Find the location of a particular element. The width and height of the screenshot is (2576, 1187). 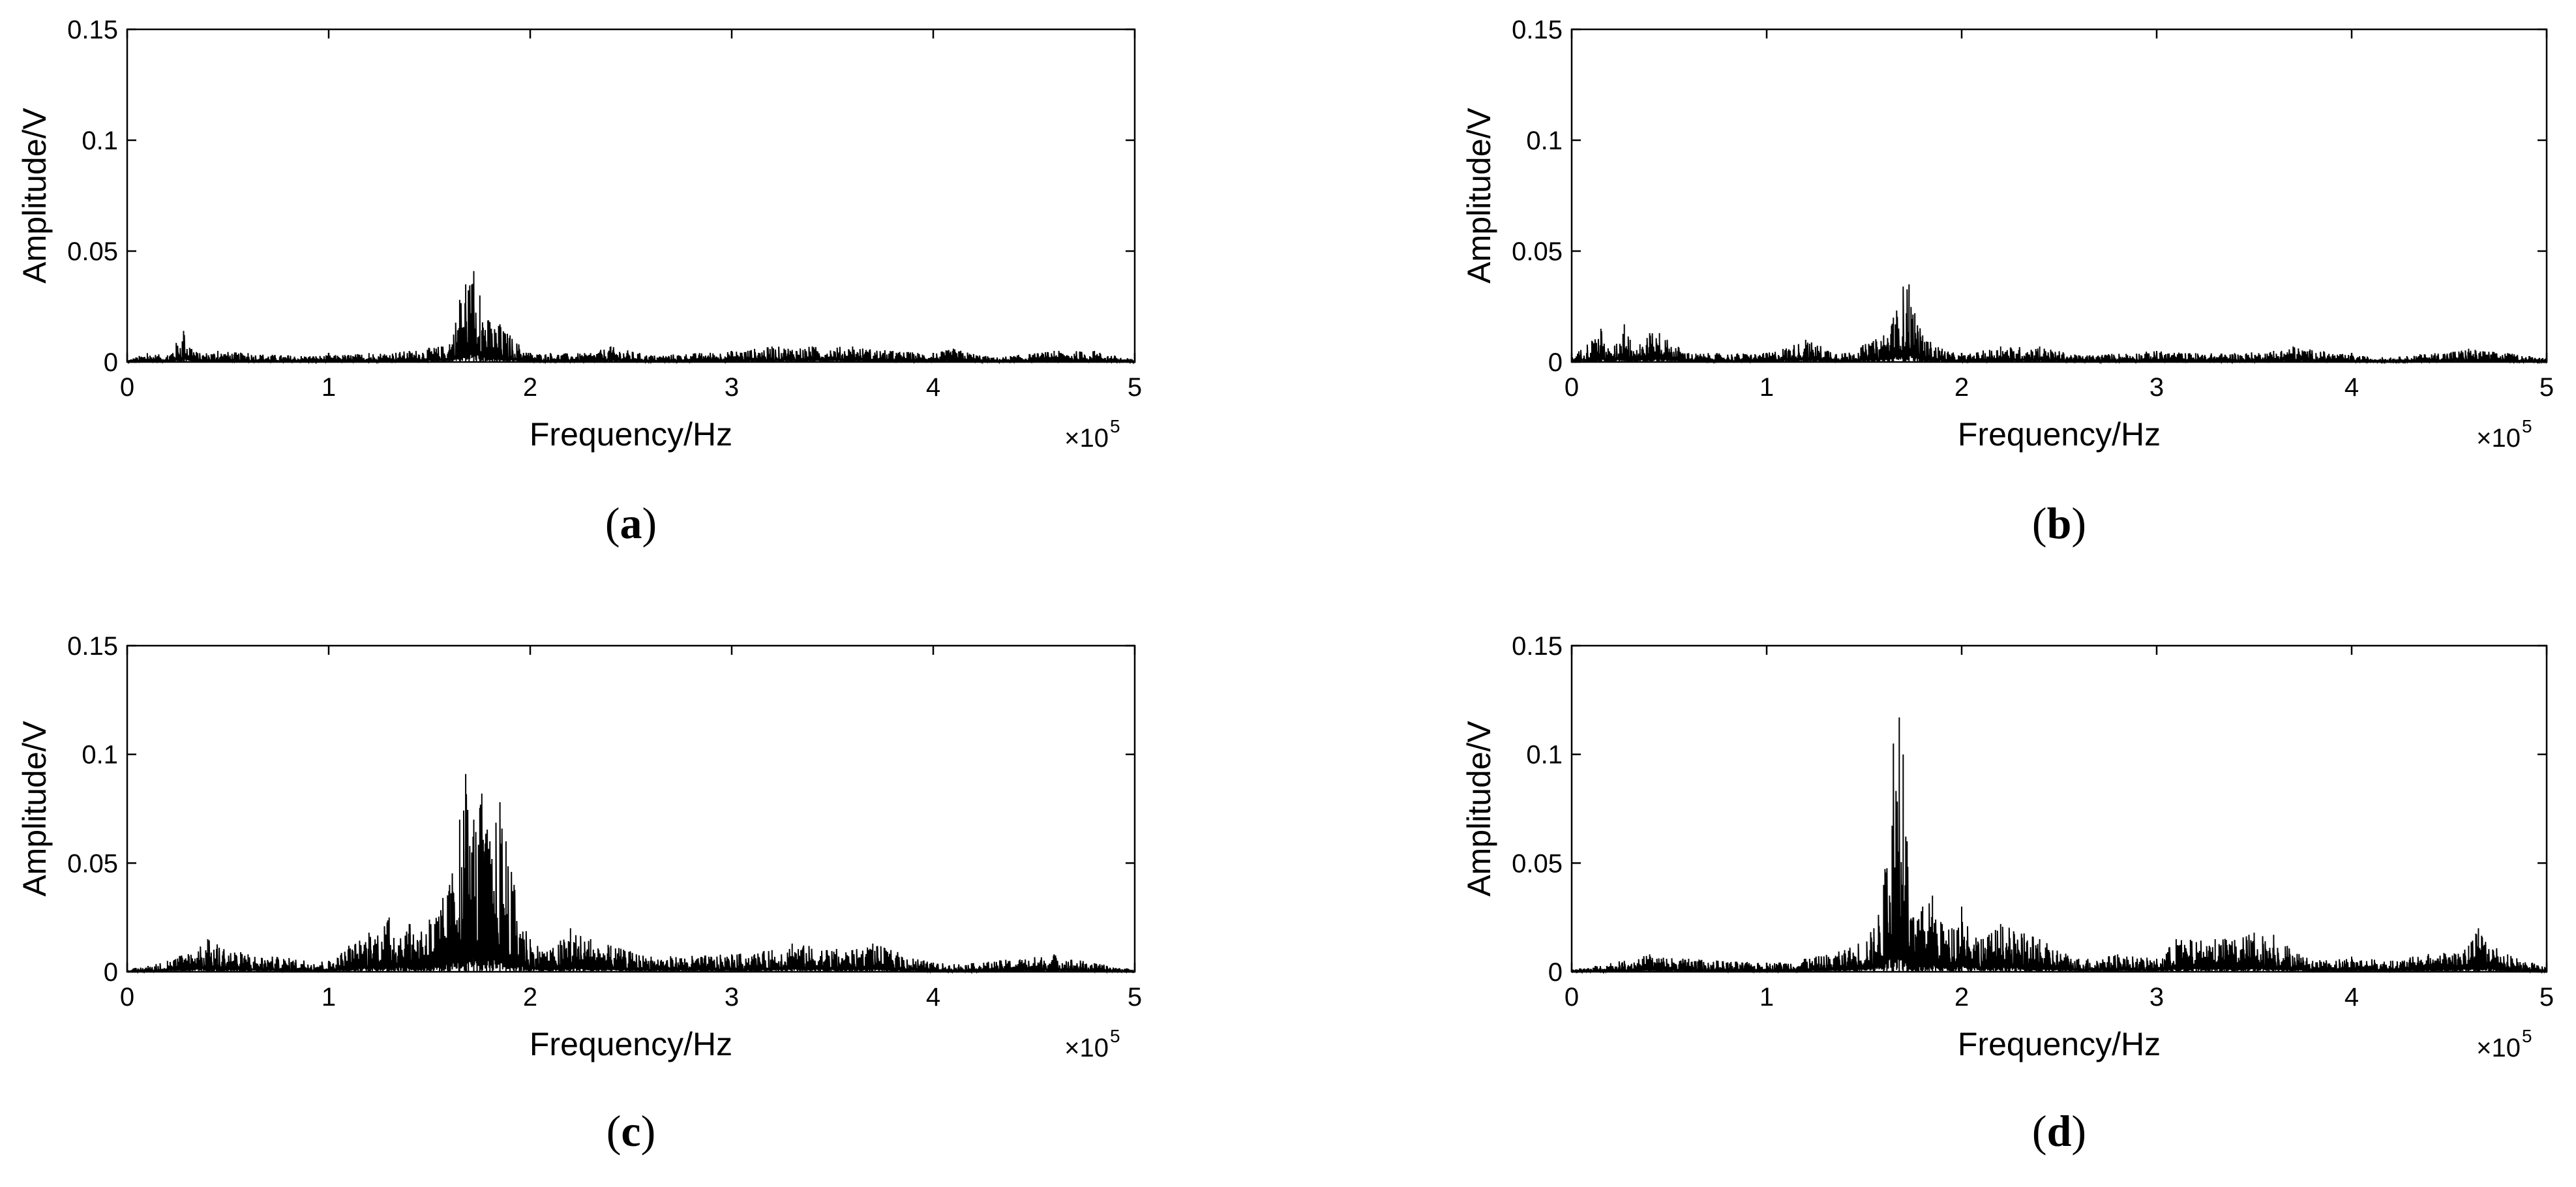

panel-caption: (c) is located at coordinates (631, 1131).